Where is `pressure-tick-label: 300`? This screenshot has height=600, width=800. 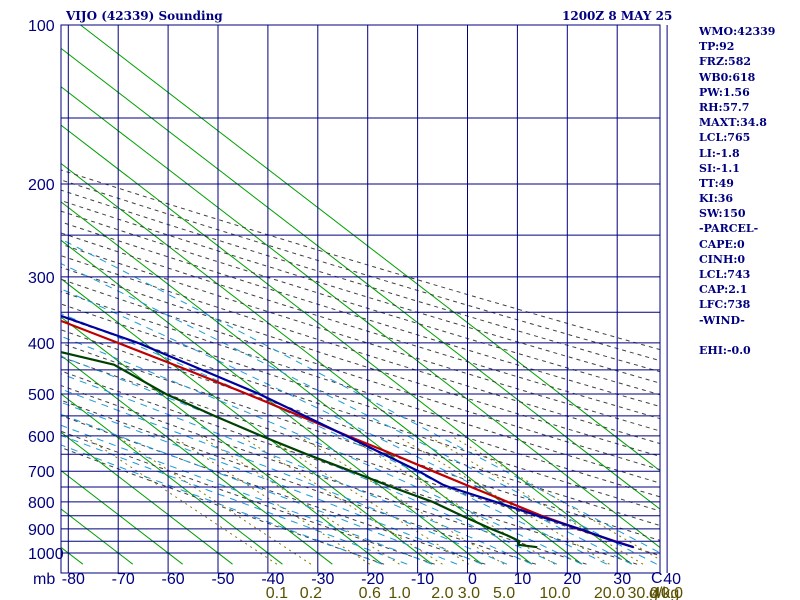
pressure-tick-label: 300 is located at coordinates (41, 278).